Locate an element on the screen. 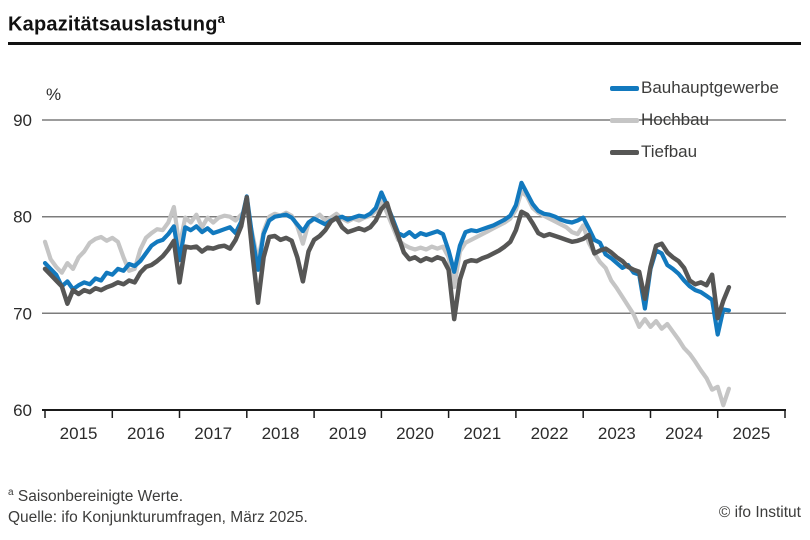 Image resolution: width=810 pixels, height=540 pixels. legend-line-swatch-blue is located at coordinates (624, 88).